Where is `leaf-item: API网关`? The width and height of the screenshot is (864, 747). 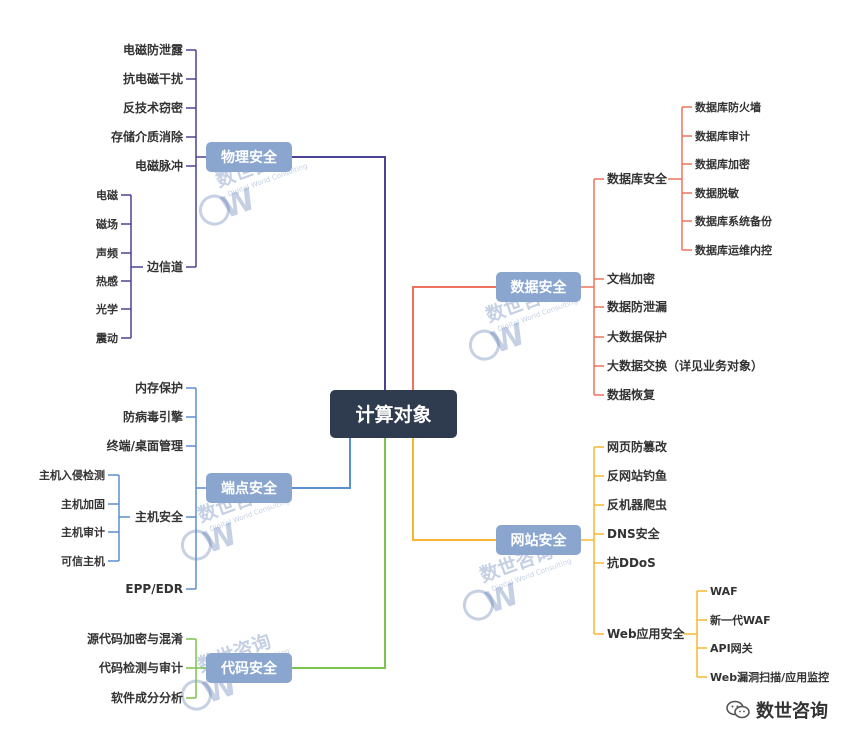
leaf-item: API网关 is located at coordinates (731, 648).